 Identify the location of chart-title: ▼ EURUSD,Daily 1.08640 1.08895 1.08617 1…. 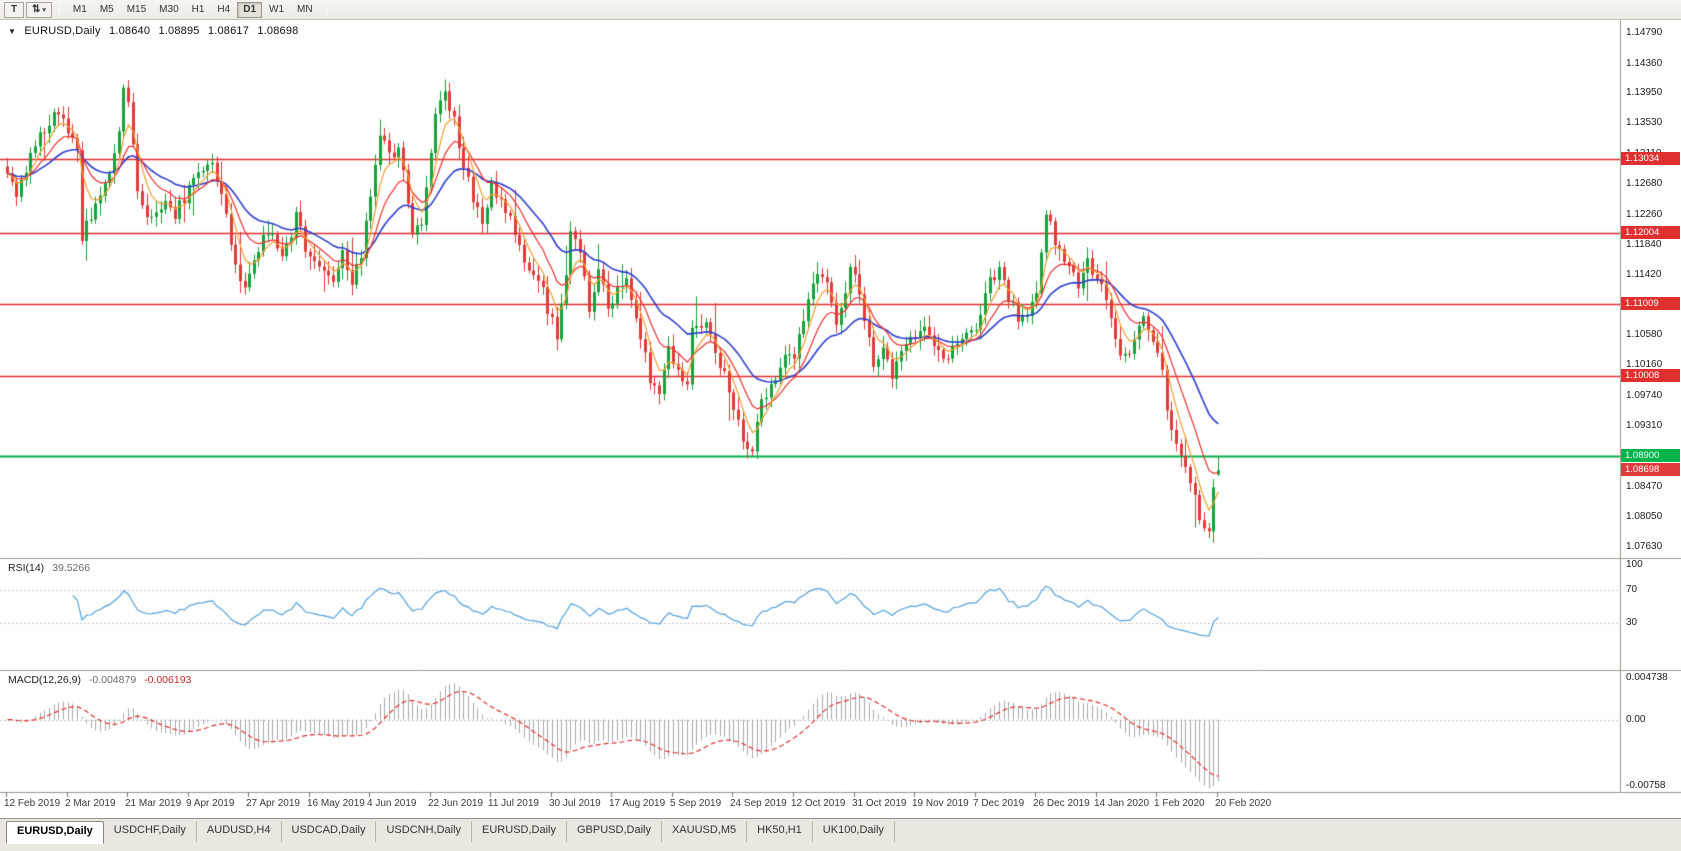
(156, 31).